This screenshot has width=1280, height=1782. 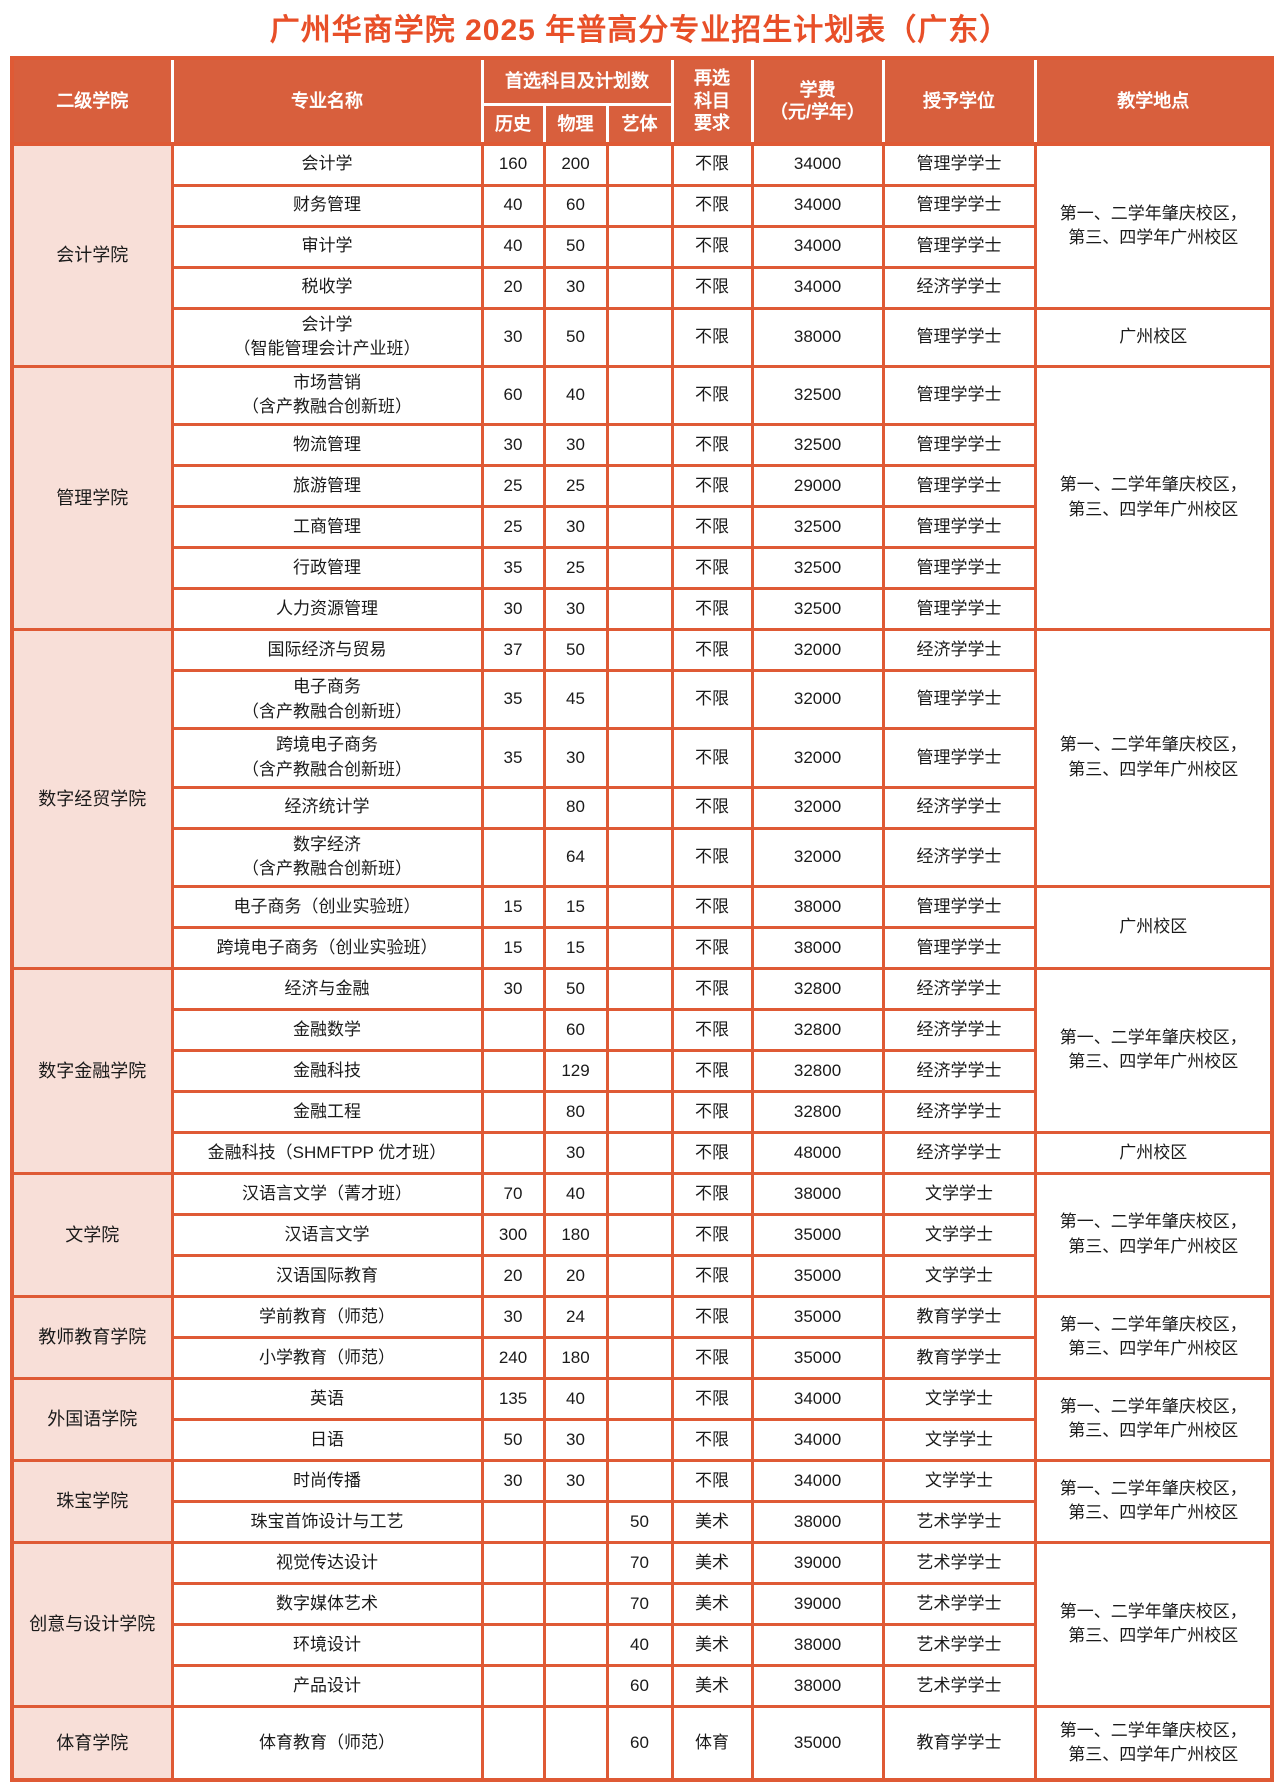 I want to click on table-row: 税收学 20 30 不限 34000 经济学学士, so click(x=642, y=287).